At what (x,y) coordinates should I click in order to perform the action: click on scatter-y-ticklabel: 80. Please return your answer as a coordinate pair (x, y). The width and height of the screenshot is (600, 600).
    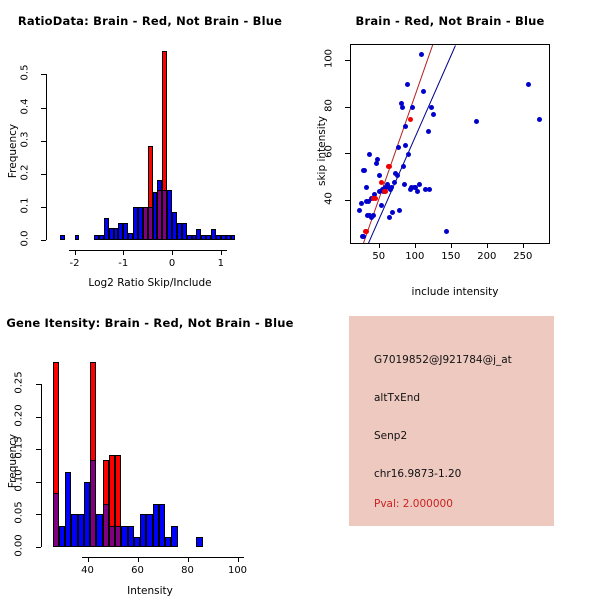
    Looking at the image, I should click on (329, 105).